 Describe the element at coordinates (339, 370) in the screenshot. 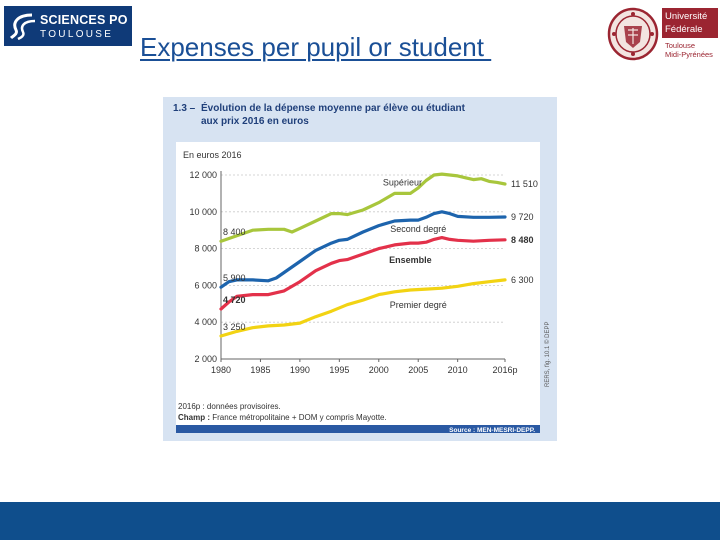

I see `x-tick-label: 1995` at that location.